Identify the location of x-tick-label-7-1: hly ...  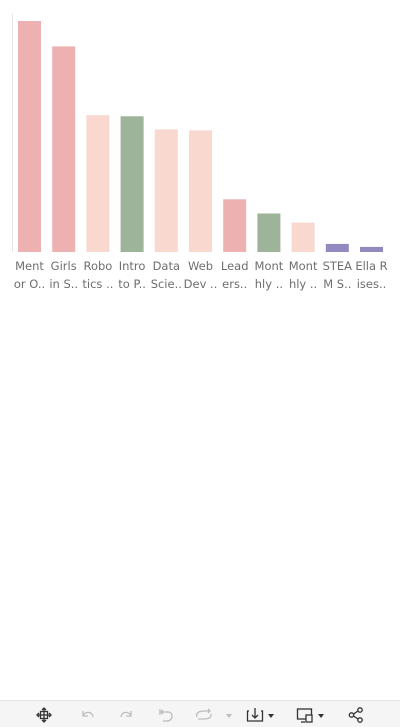
(269, 284).